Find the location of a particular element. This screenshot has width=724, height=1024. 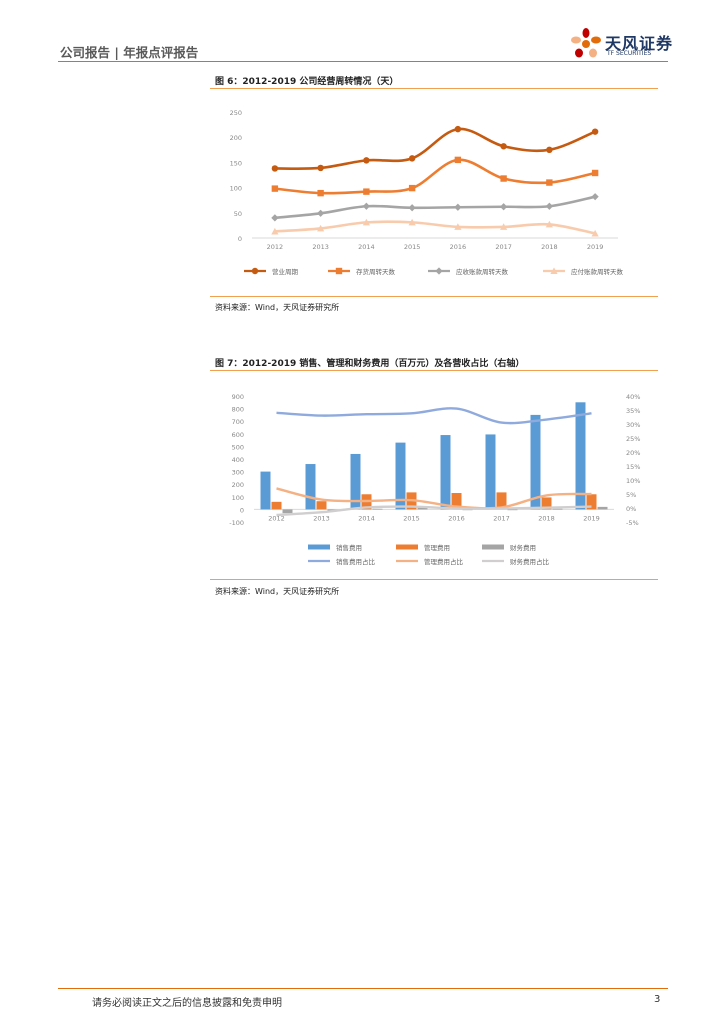

y2-tick-label: -5% is located at coordinates (632, 523).